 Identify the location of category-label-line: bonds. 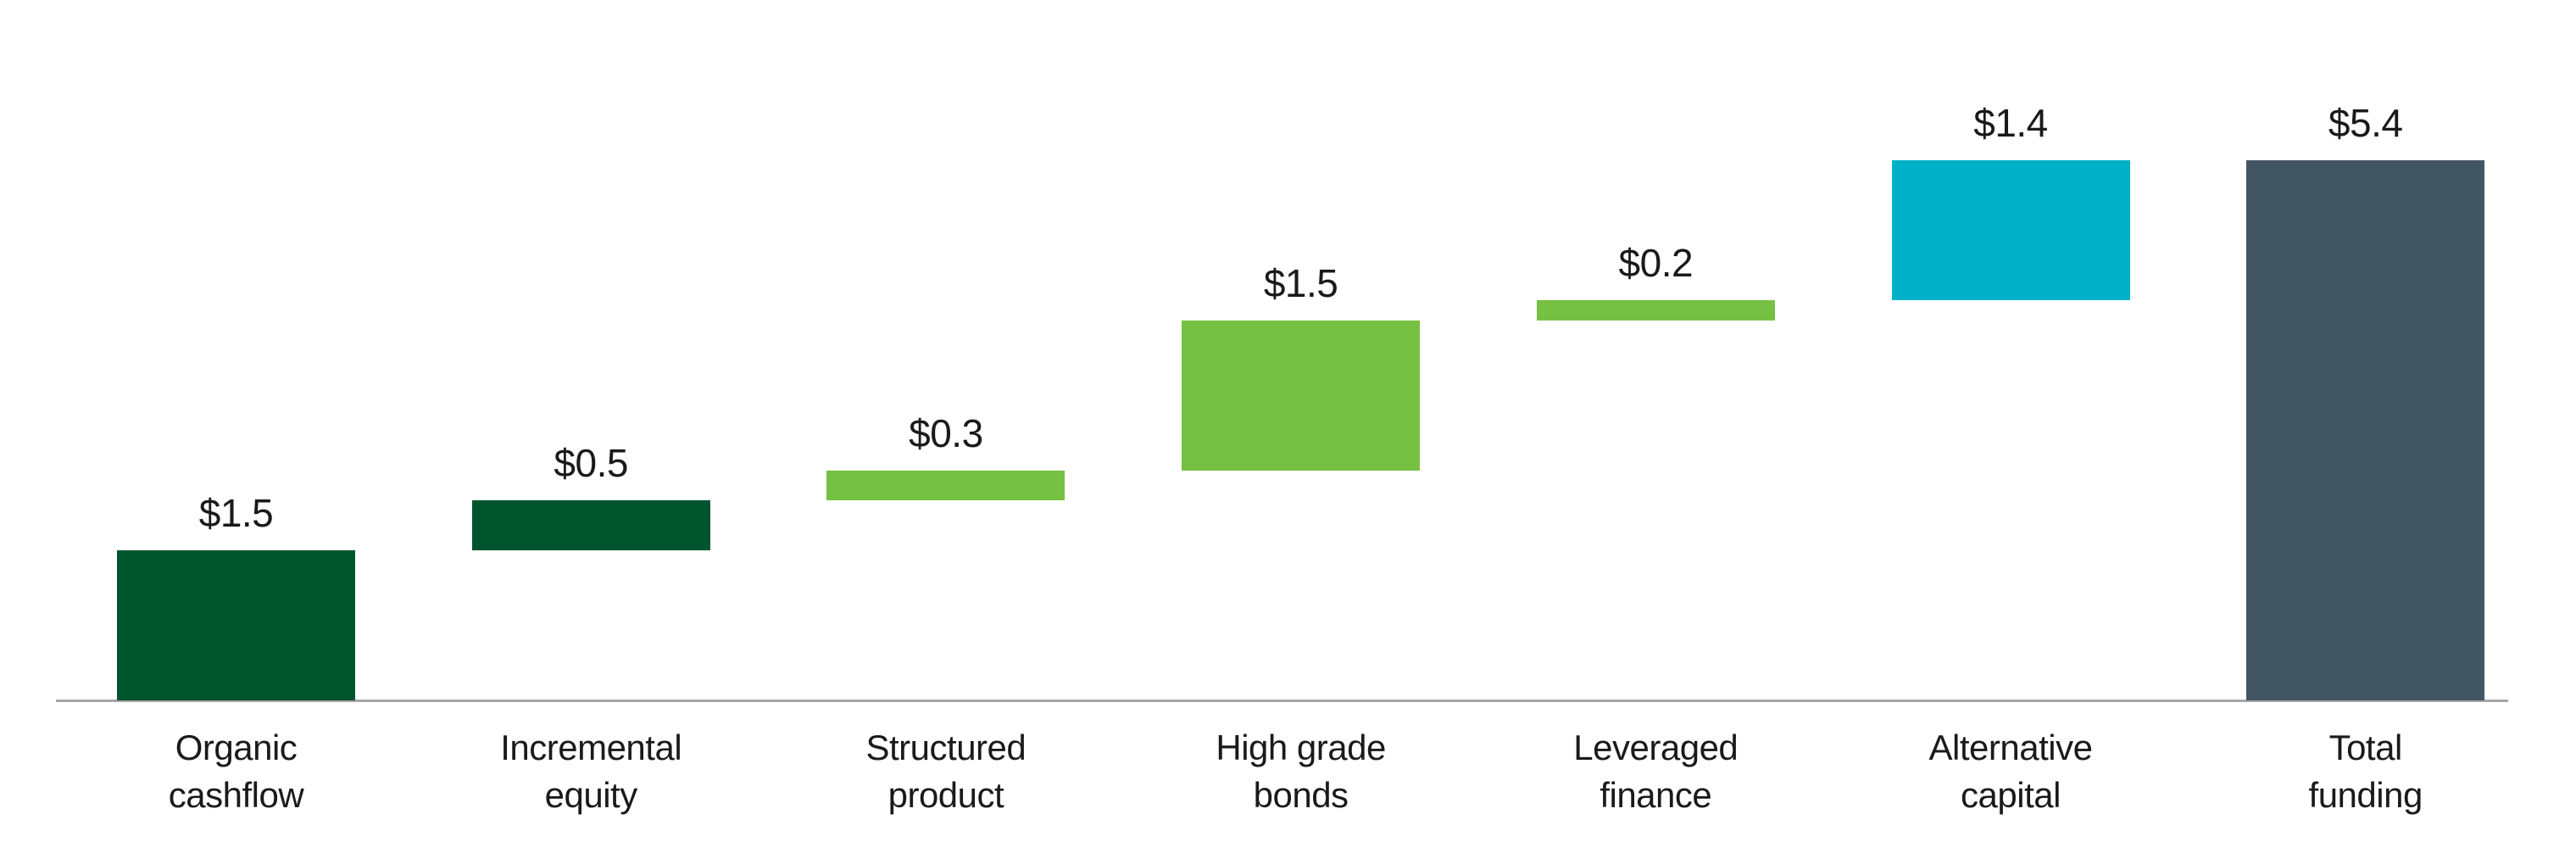
(1301, 795).